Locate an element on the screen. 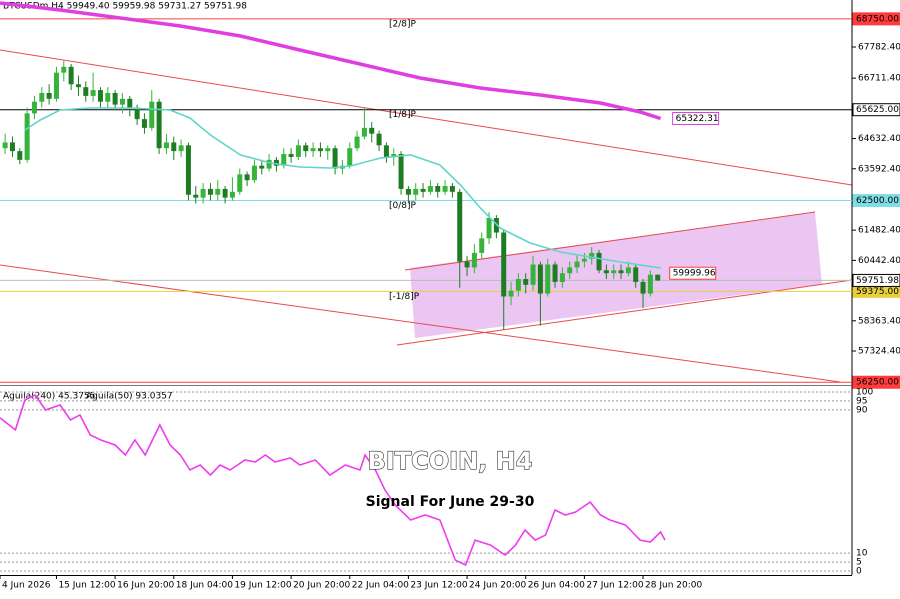  y-tick-label: 66711.40 is located at coordinates (879, 79).